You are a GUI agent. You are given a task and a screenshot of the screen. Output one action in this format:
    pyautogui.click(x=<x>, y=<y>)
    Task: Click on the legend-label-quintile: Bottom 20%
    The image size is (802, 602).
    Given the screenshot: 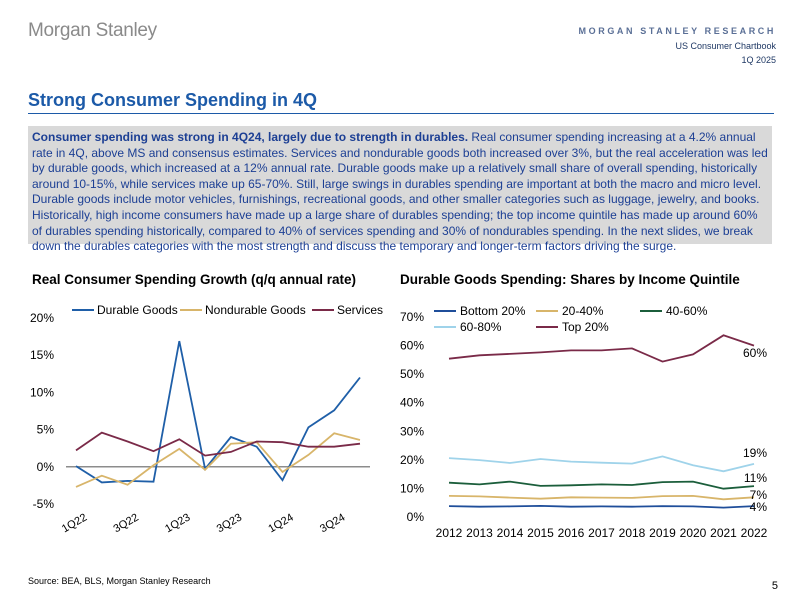 What is the action you would take?
    pyautogui.click(x=493, y=311)
    